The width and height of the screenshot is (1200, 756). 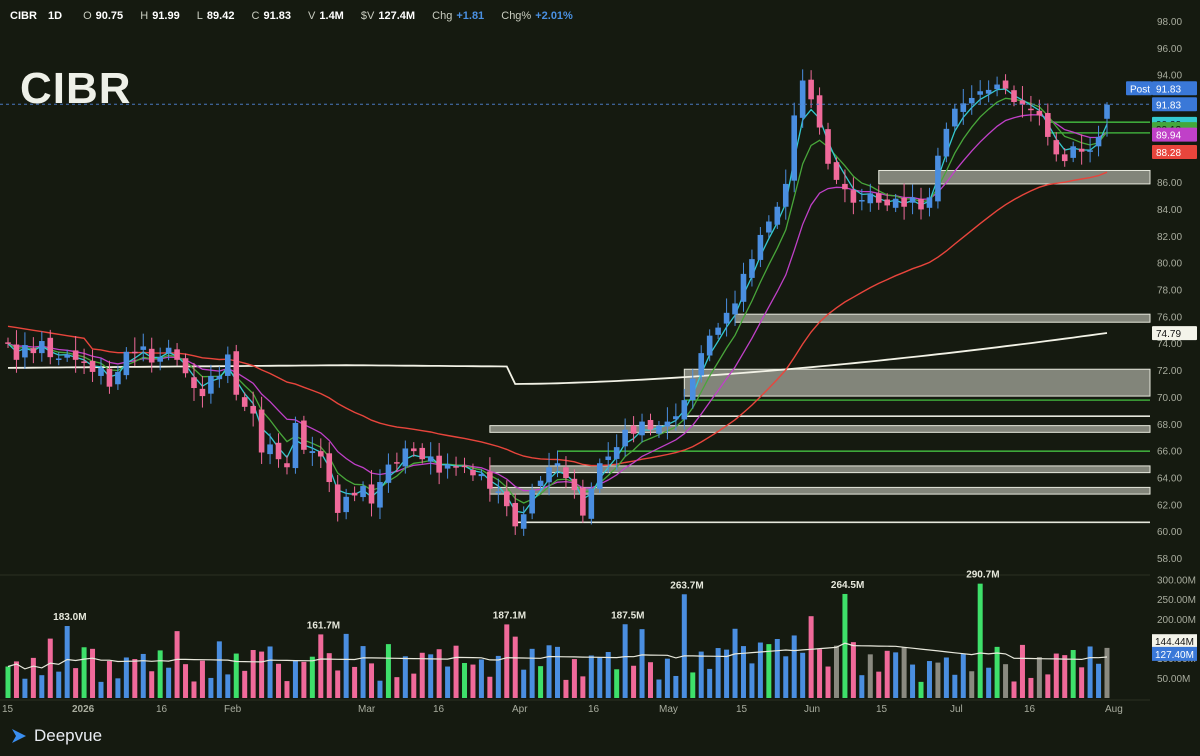 I want to click on brand-label: Deepvue, so click(x=68, y=735).